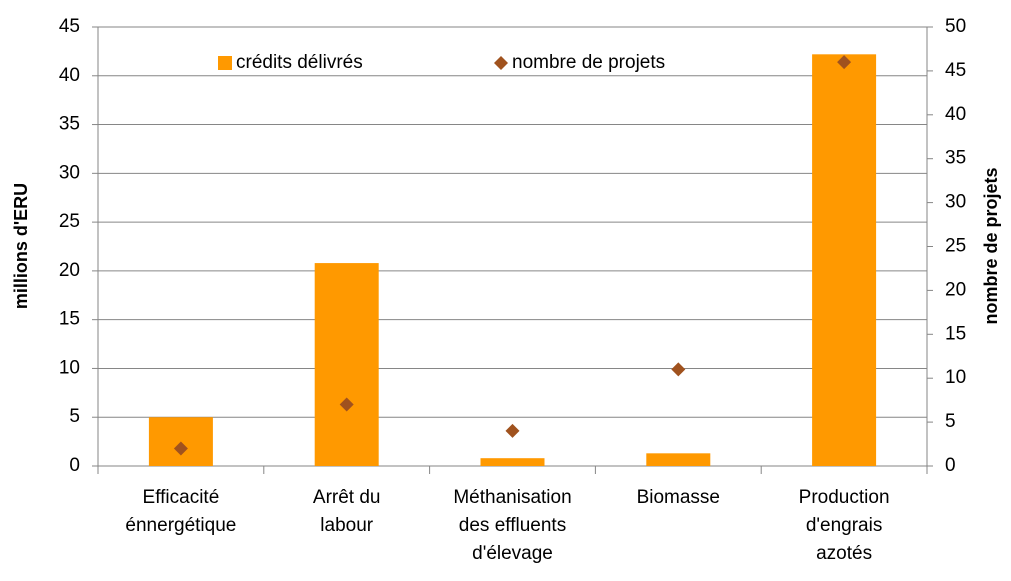 The width and height of the screenshot is (1011, 581). I want to click on x-tick-label: Méthanisation des effluents d'élevage, so click(512, 525).